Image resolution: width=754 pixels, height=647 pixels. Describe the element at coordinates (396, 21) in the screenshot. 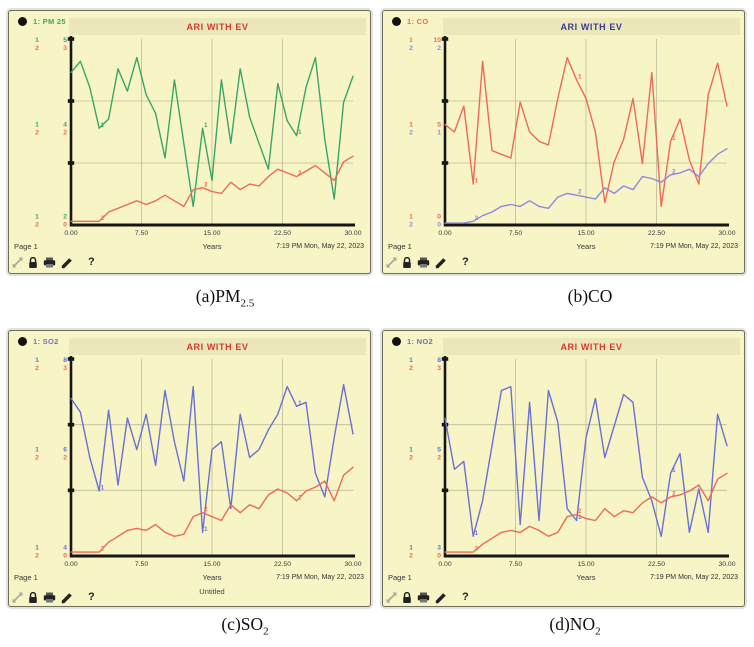

I see `legend-bullet-icon` at that location.